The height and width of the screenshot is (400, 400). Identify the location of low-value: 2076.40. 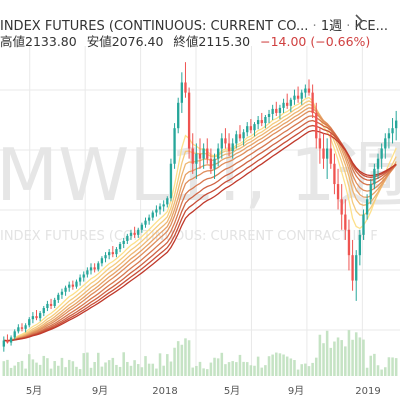
(137, 41).